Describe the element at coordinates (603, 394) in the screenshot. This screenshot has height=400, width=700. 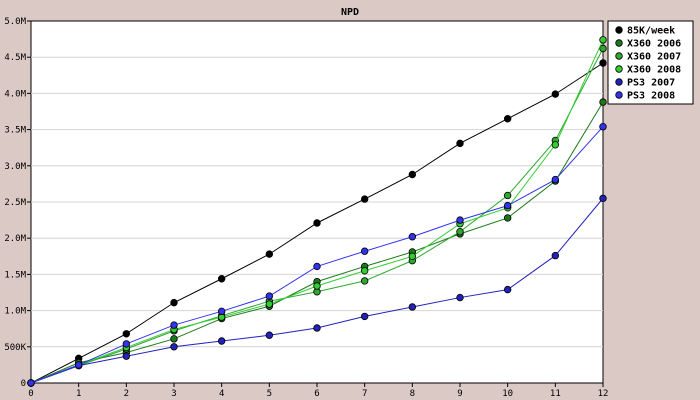
I see `x-tick-label: 12` at that location.